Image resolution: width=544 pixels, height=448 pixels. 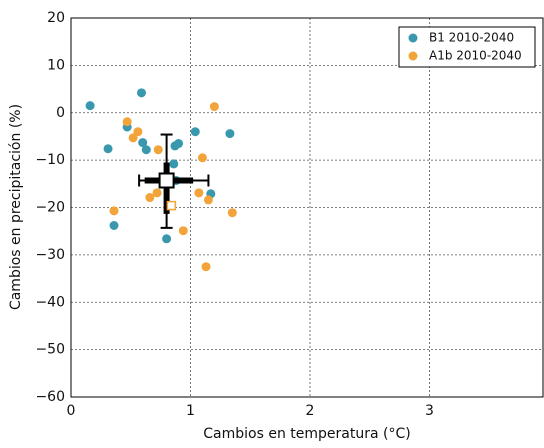 What do you see at coordinates (50, 302) in the screenshot?
I see `y-tick-label: −40` at bounding box center [50, 302].